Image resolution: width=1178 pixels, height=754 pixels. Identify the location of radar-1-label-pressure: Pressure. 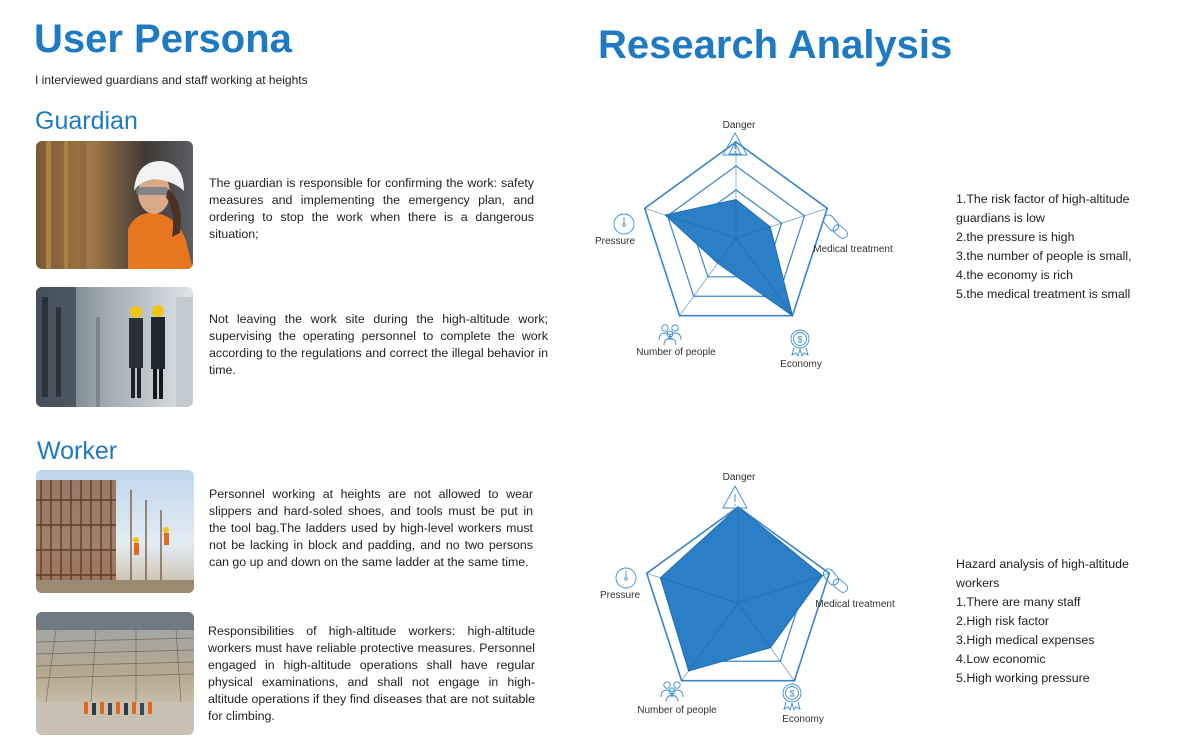
(615, 241).